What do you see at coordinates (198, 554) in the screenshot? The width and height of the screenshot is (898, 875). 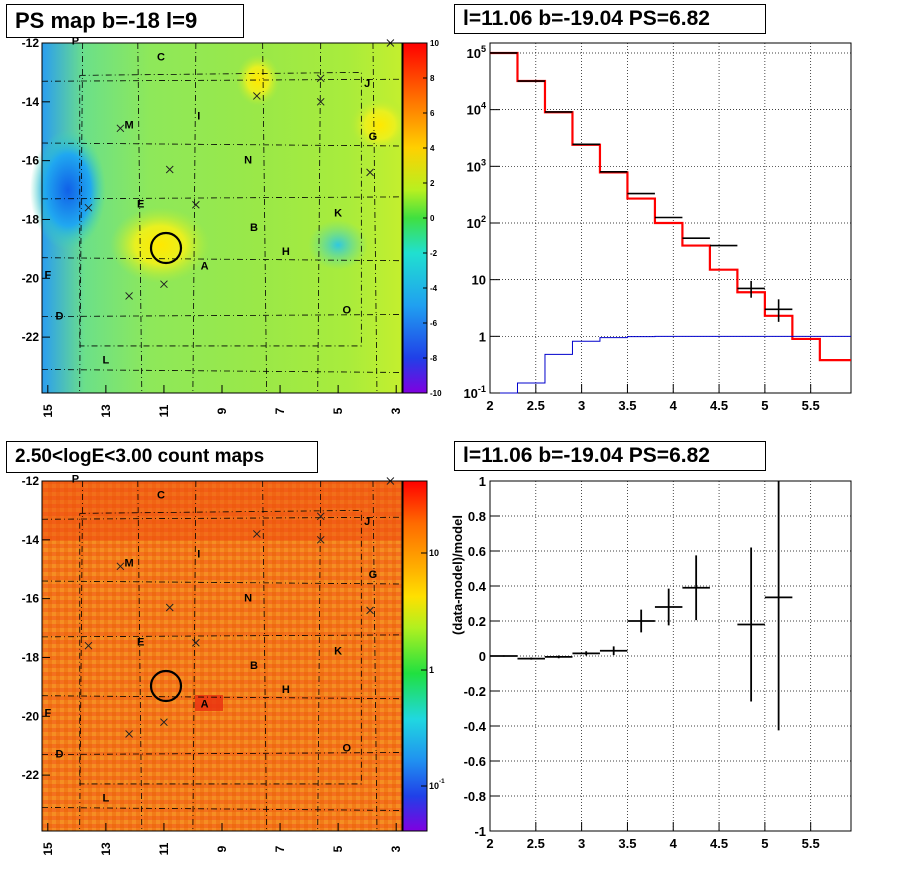 I see `map-label-I: I` at bounding box center [198, 554].